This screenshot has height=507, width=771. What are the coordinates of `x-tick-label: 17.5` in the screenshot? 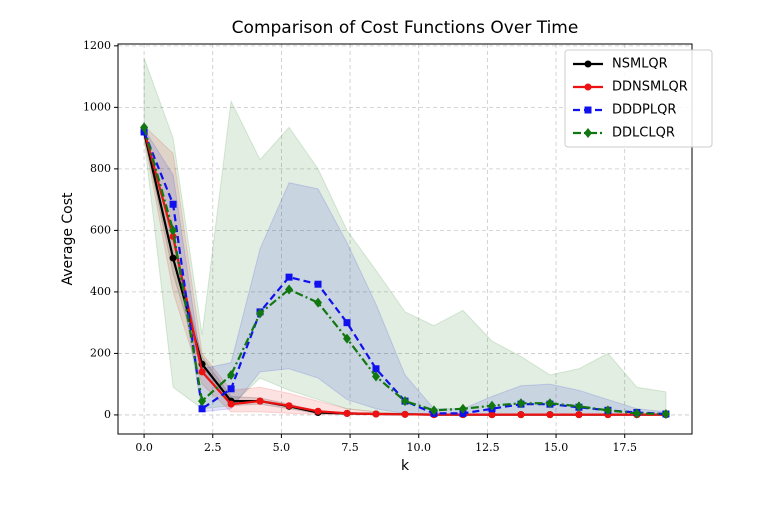 It's located at (624, 447).